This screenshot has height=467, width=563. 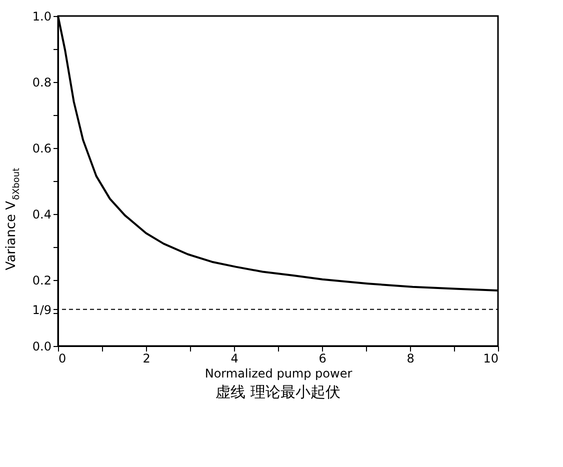 I want to click on y-tick-label: 1.0, so click(x=42, y=17).